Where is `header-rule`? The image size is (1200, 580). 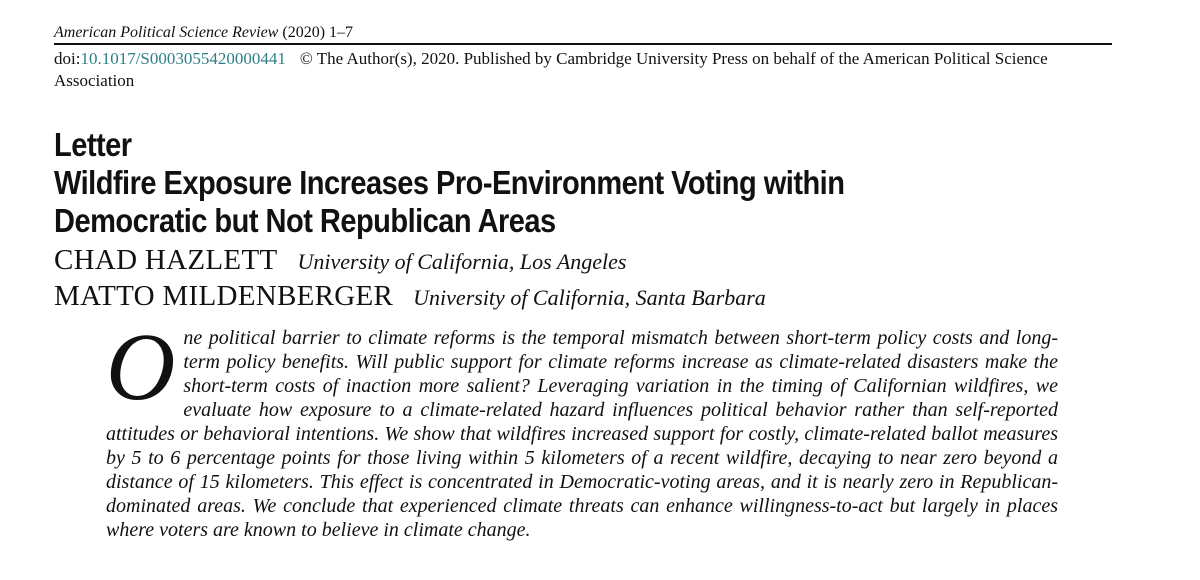
header-rule is located at coordinates (583, 44).